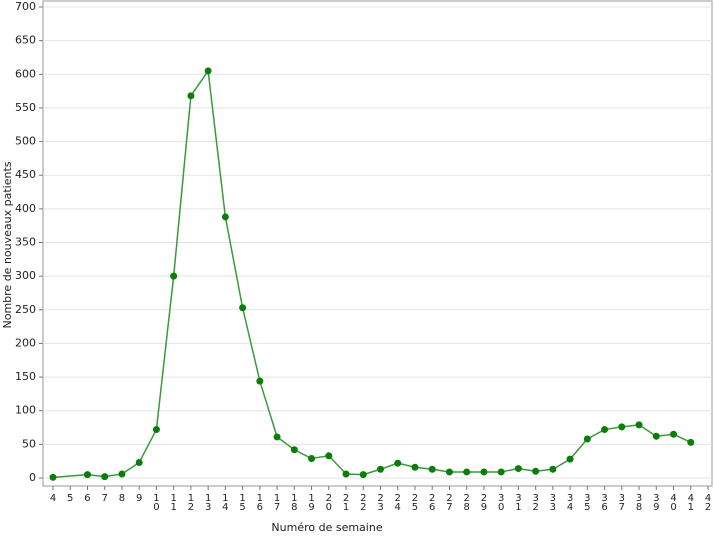 The height and width of the screenshot is (537, 714). What do you see at coordinates (518, 502) in the screenshot?
I see `x-tick-label: 31` at bounding box center [518, 502].